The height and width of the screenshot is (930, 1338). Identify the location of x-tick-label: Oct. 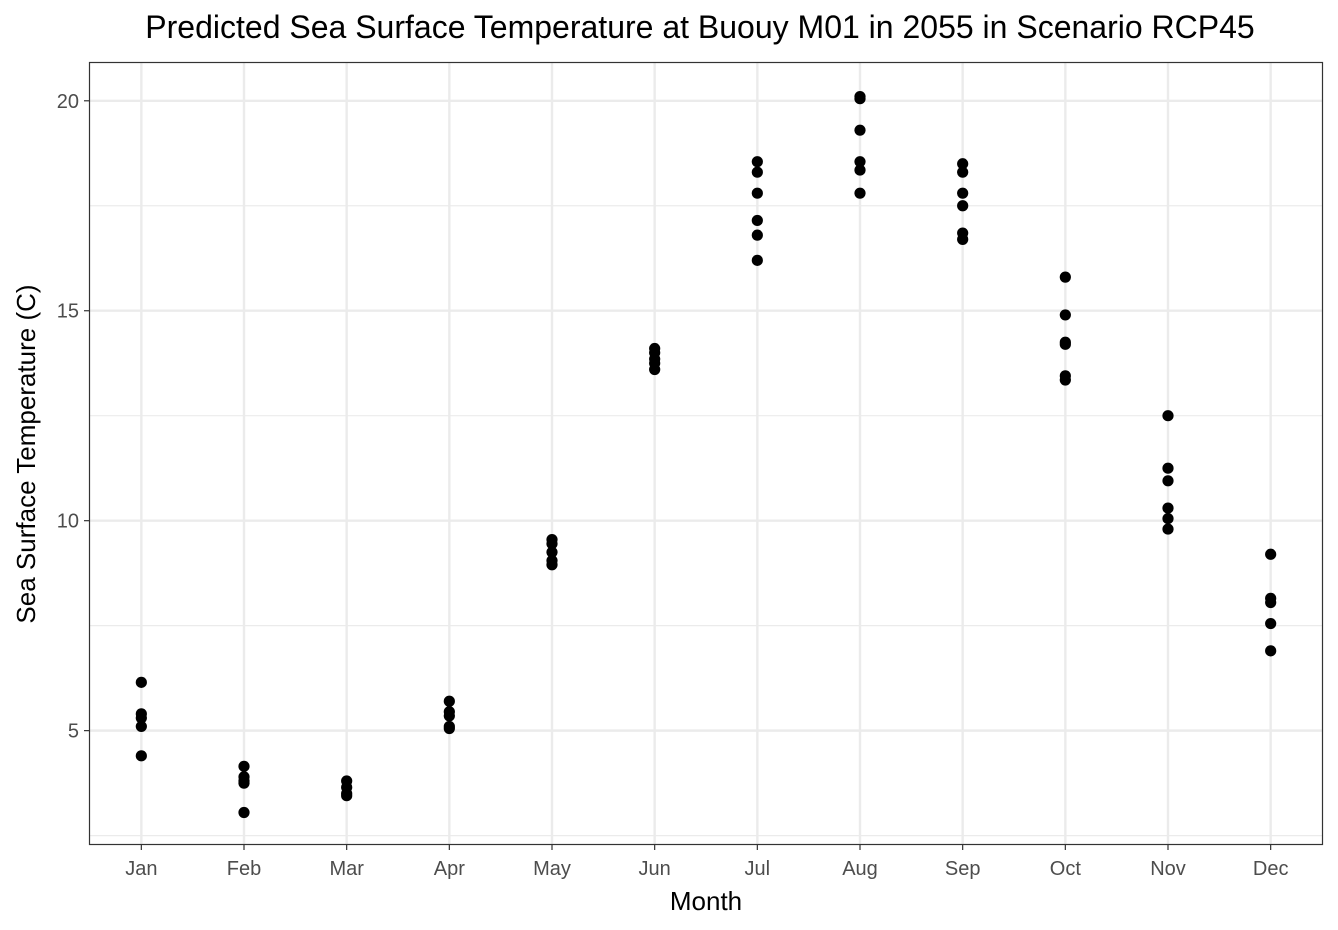
(1066, 869).